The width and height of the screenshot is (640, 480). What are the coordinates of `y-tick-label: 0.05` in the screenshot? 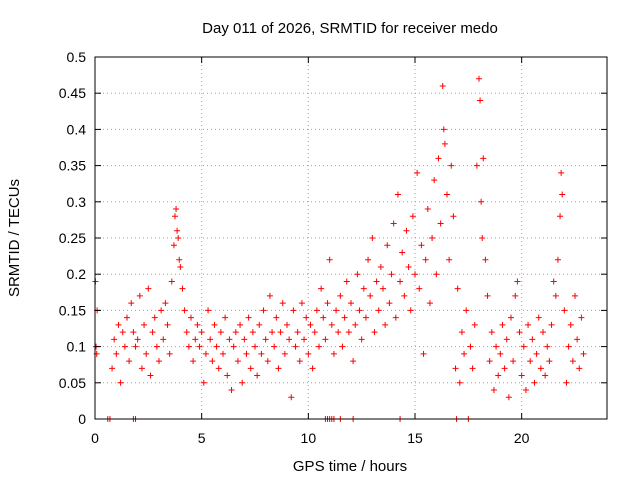 It's located at (72, 383).